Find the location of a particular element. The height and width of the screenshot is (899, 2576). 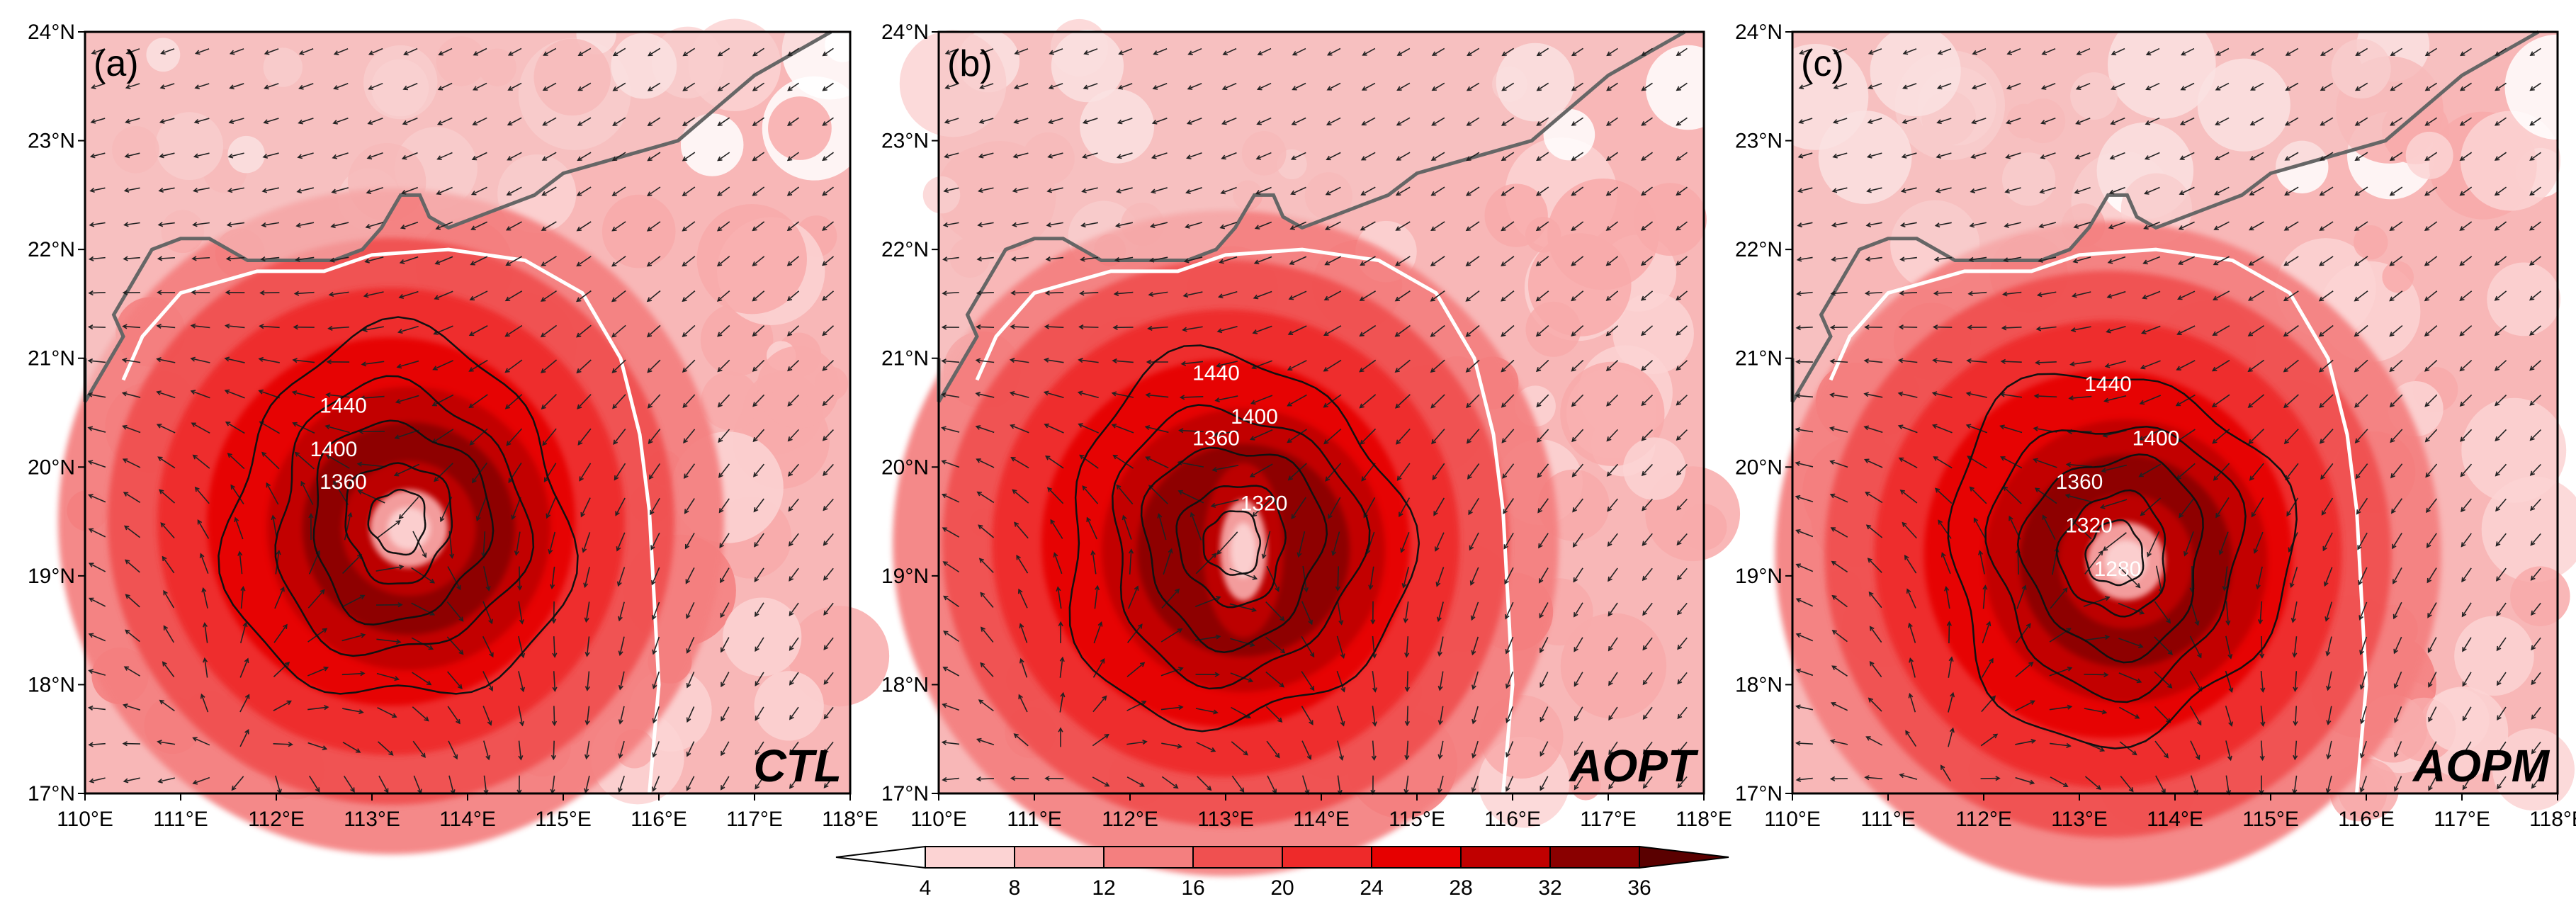

height-contour is located at coordinates (1244, 539).